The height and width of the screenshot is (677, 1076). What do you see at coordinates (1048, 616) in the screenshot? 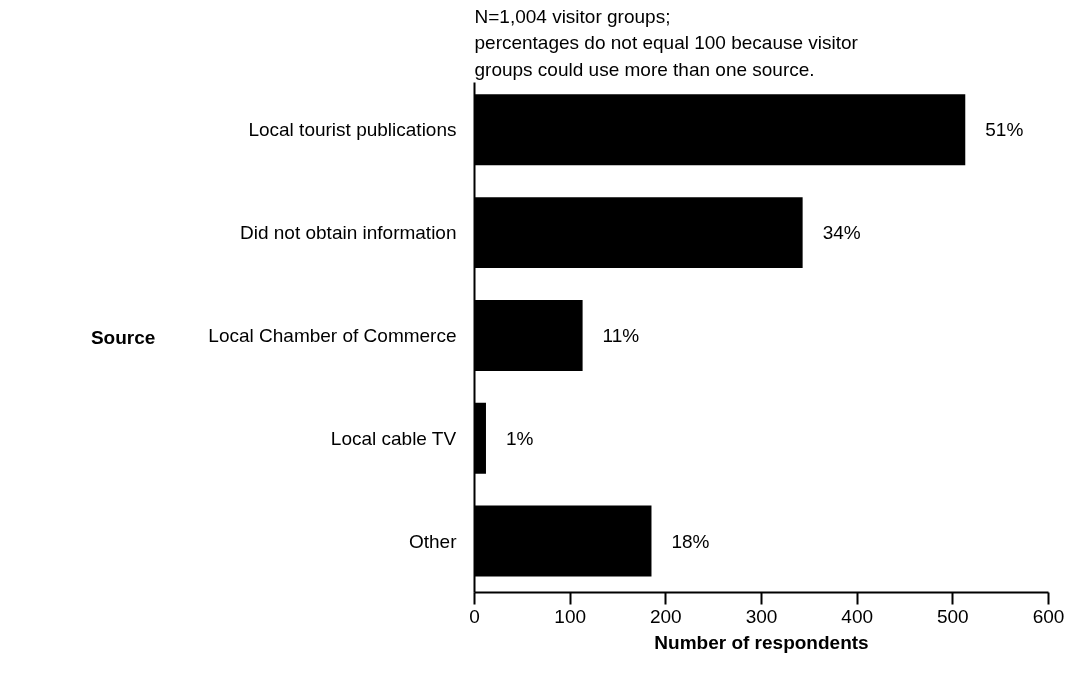
I see `x-tick-label: 600` at bounding box center [1048, 616].